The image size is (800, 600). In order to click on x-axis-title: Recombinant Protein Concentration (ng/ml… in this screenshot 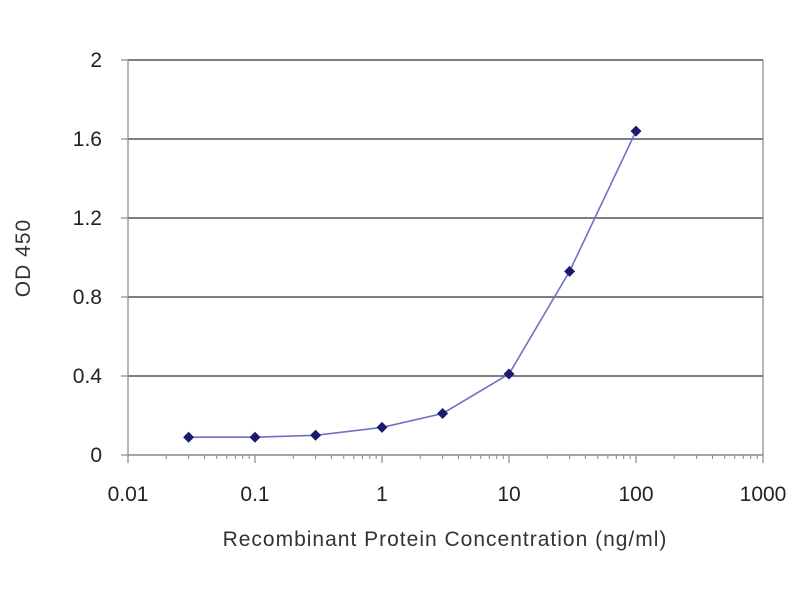, I will do `click(445, 539)`.